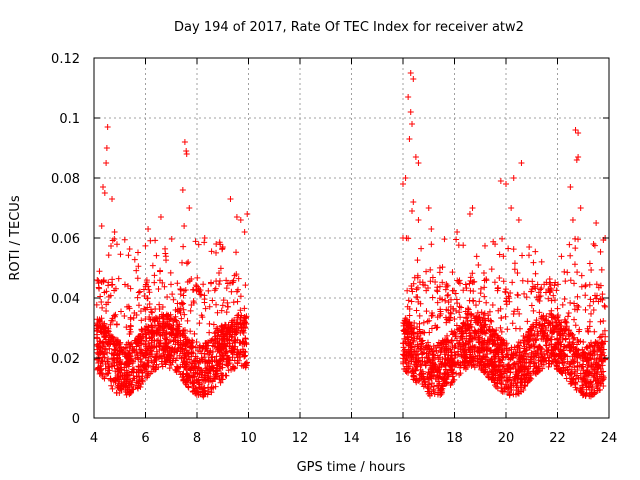 Image resolution: width=640 pixels, height=480 pixels. What do you see at coordinates (65, 359) in the screenshot?
I see `y-tick-label: 0.02` at bounding box center [65, 359].